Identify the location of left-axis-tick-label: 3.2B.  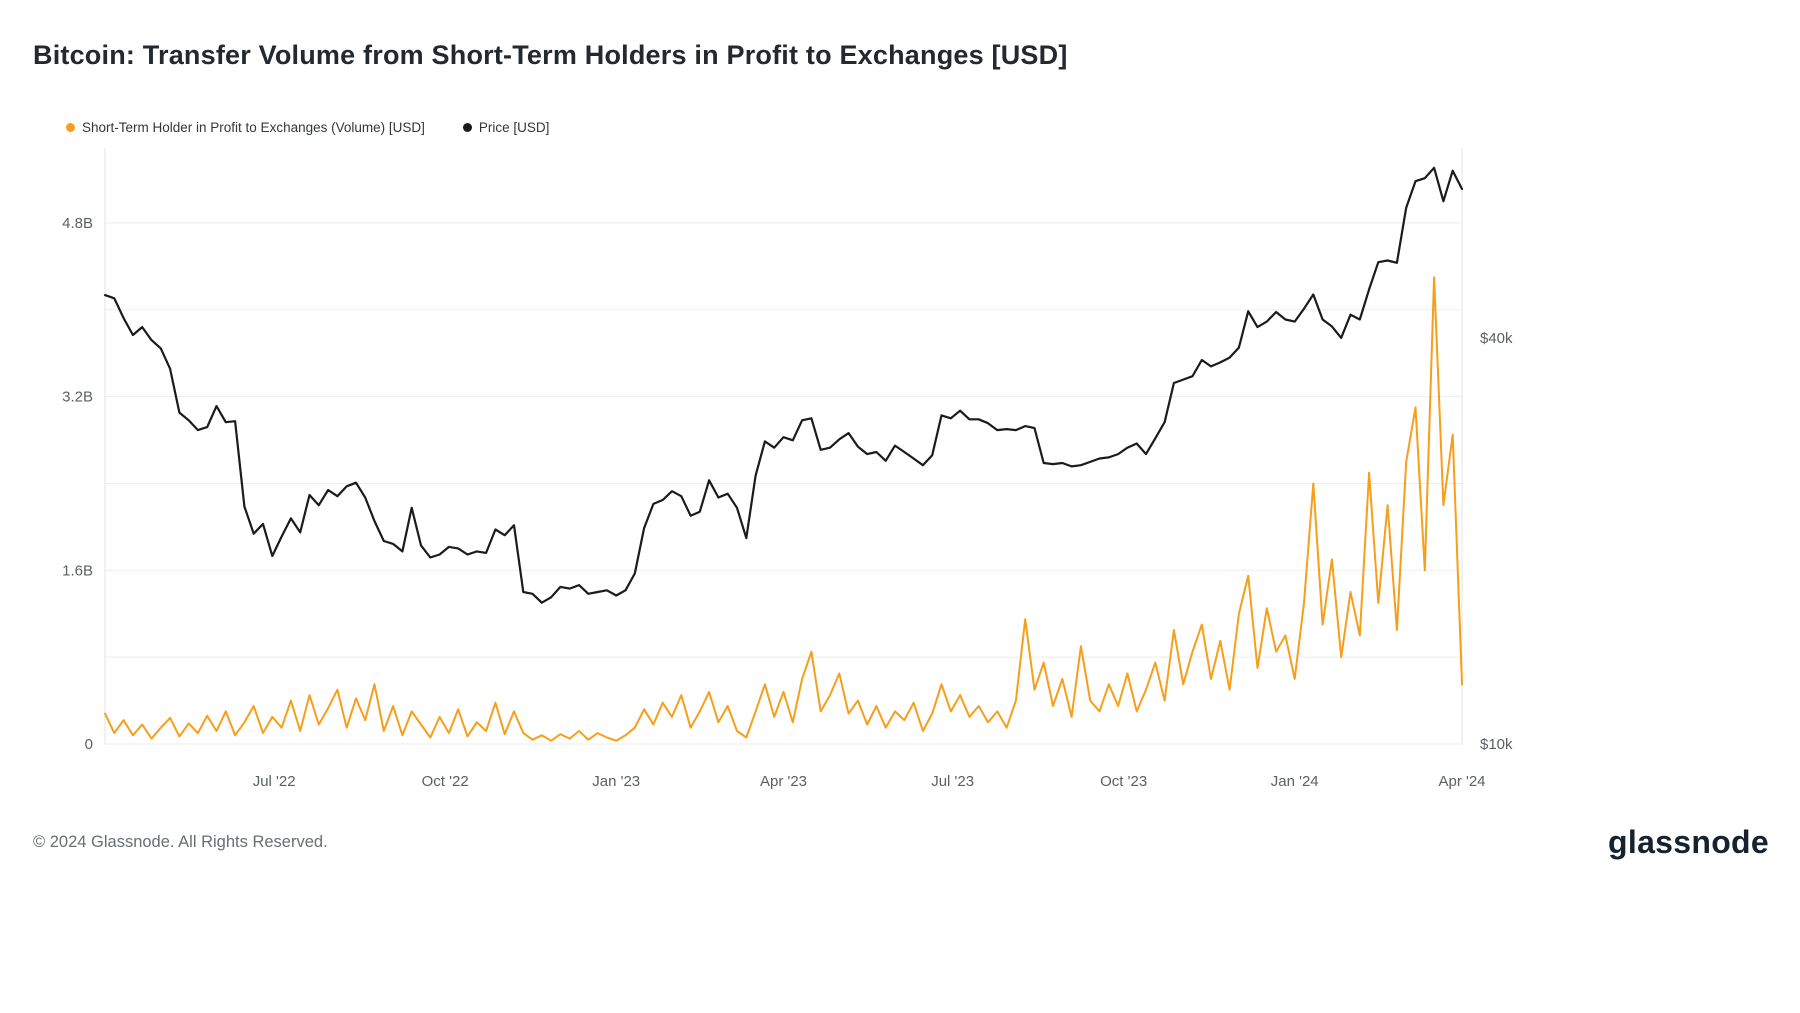
(77, 397).